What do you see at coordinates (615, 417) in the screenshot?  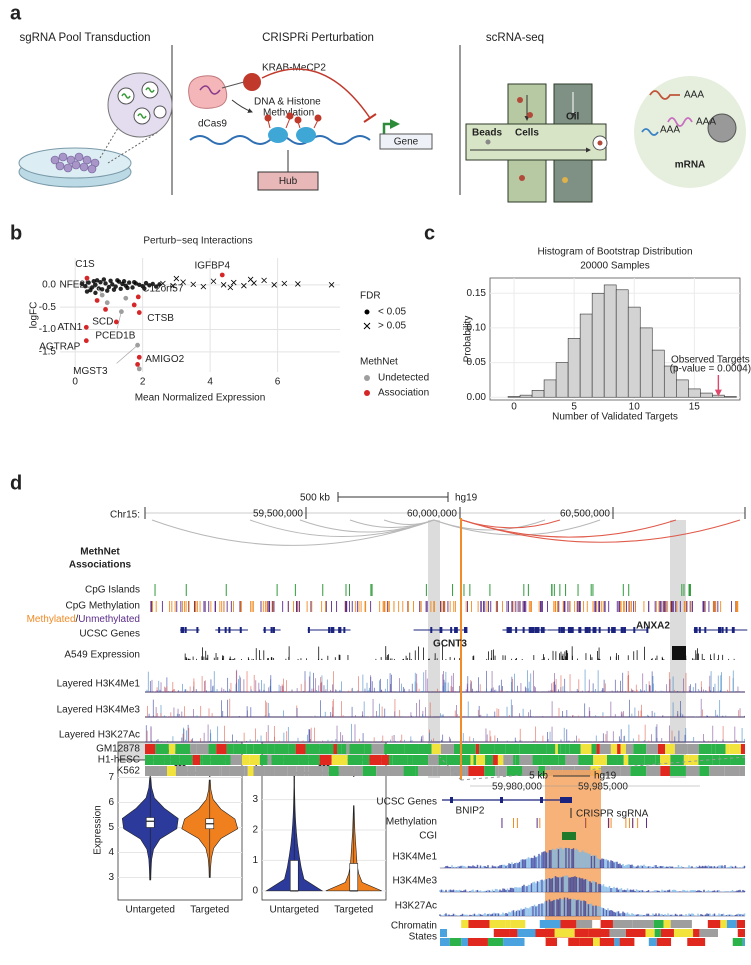 I see `x-axis-label: Number of Validated Targets` at bounding box center [615, 417].